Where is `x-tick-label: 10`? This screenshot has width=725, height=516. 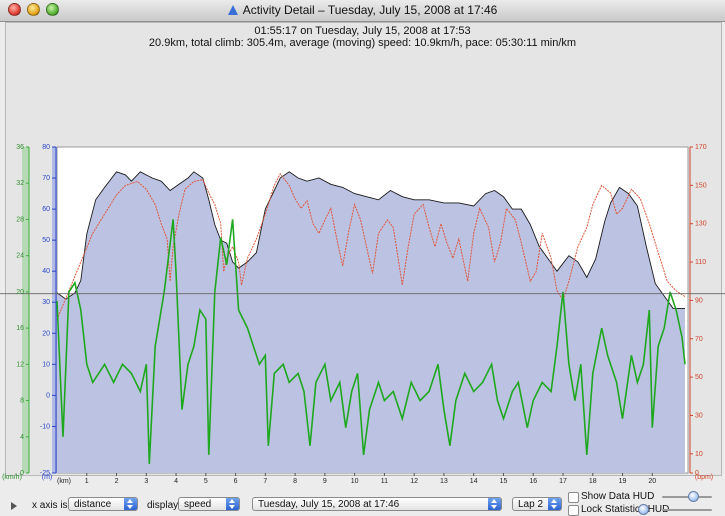
x-tick-label: 10 is located at coordinates (355, 481).